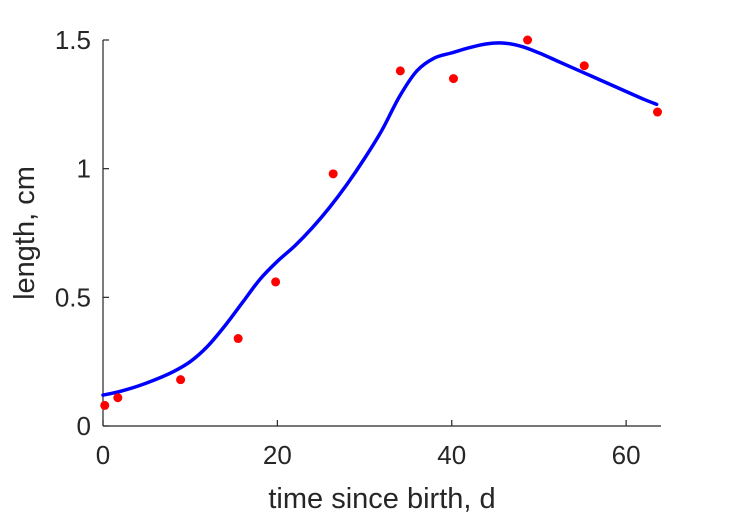 This screenshot has width=729, height=526. What do you see at coordinates (73, 297) in the screenshot?
I see `y-tick-label: 0.5` at bounding box center [73, 297].